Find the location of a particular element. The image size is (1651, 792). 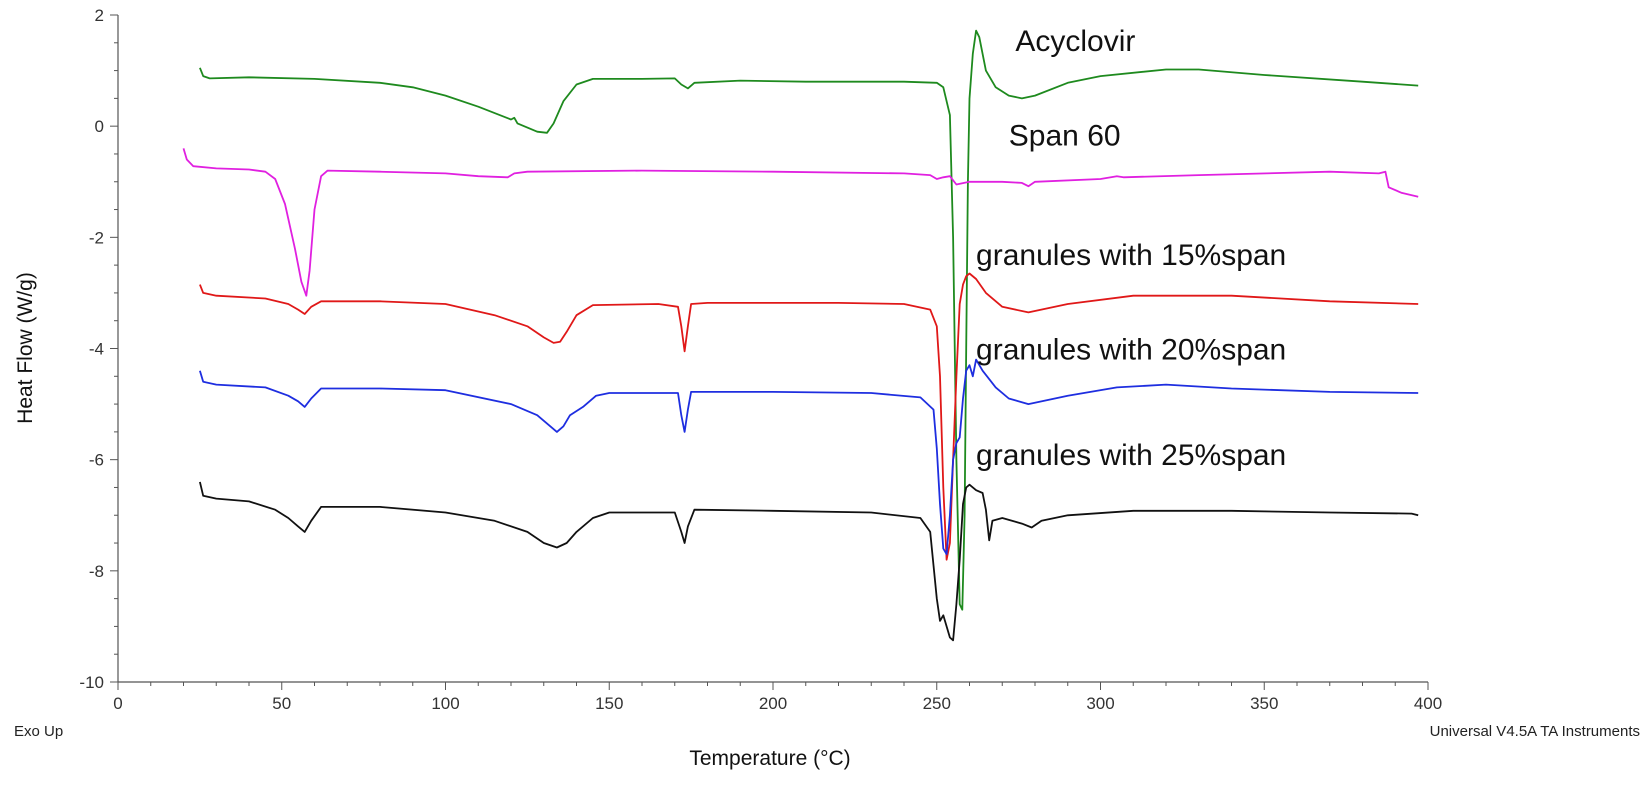

y-tick-label: -10 is located at coordinates (91, 682).